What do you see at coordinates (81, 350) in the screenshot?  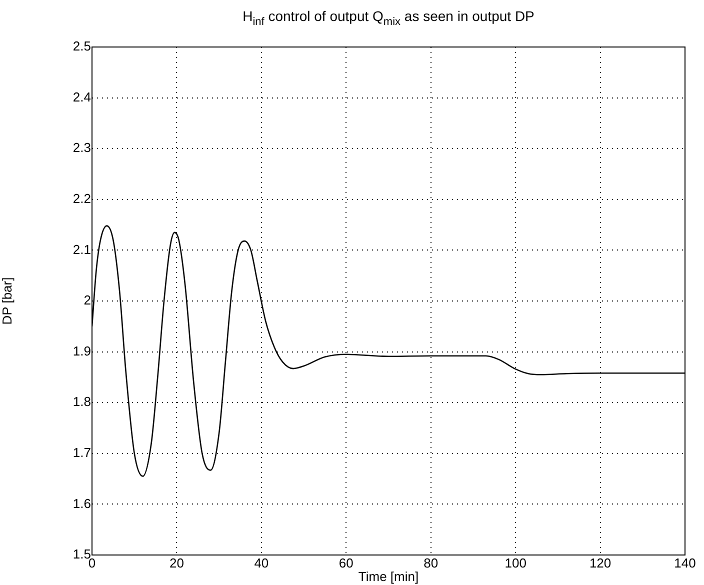 I see `y-tick-label: 1.9` at bounding box center [81, 350].